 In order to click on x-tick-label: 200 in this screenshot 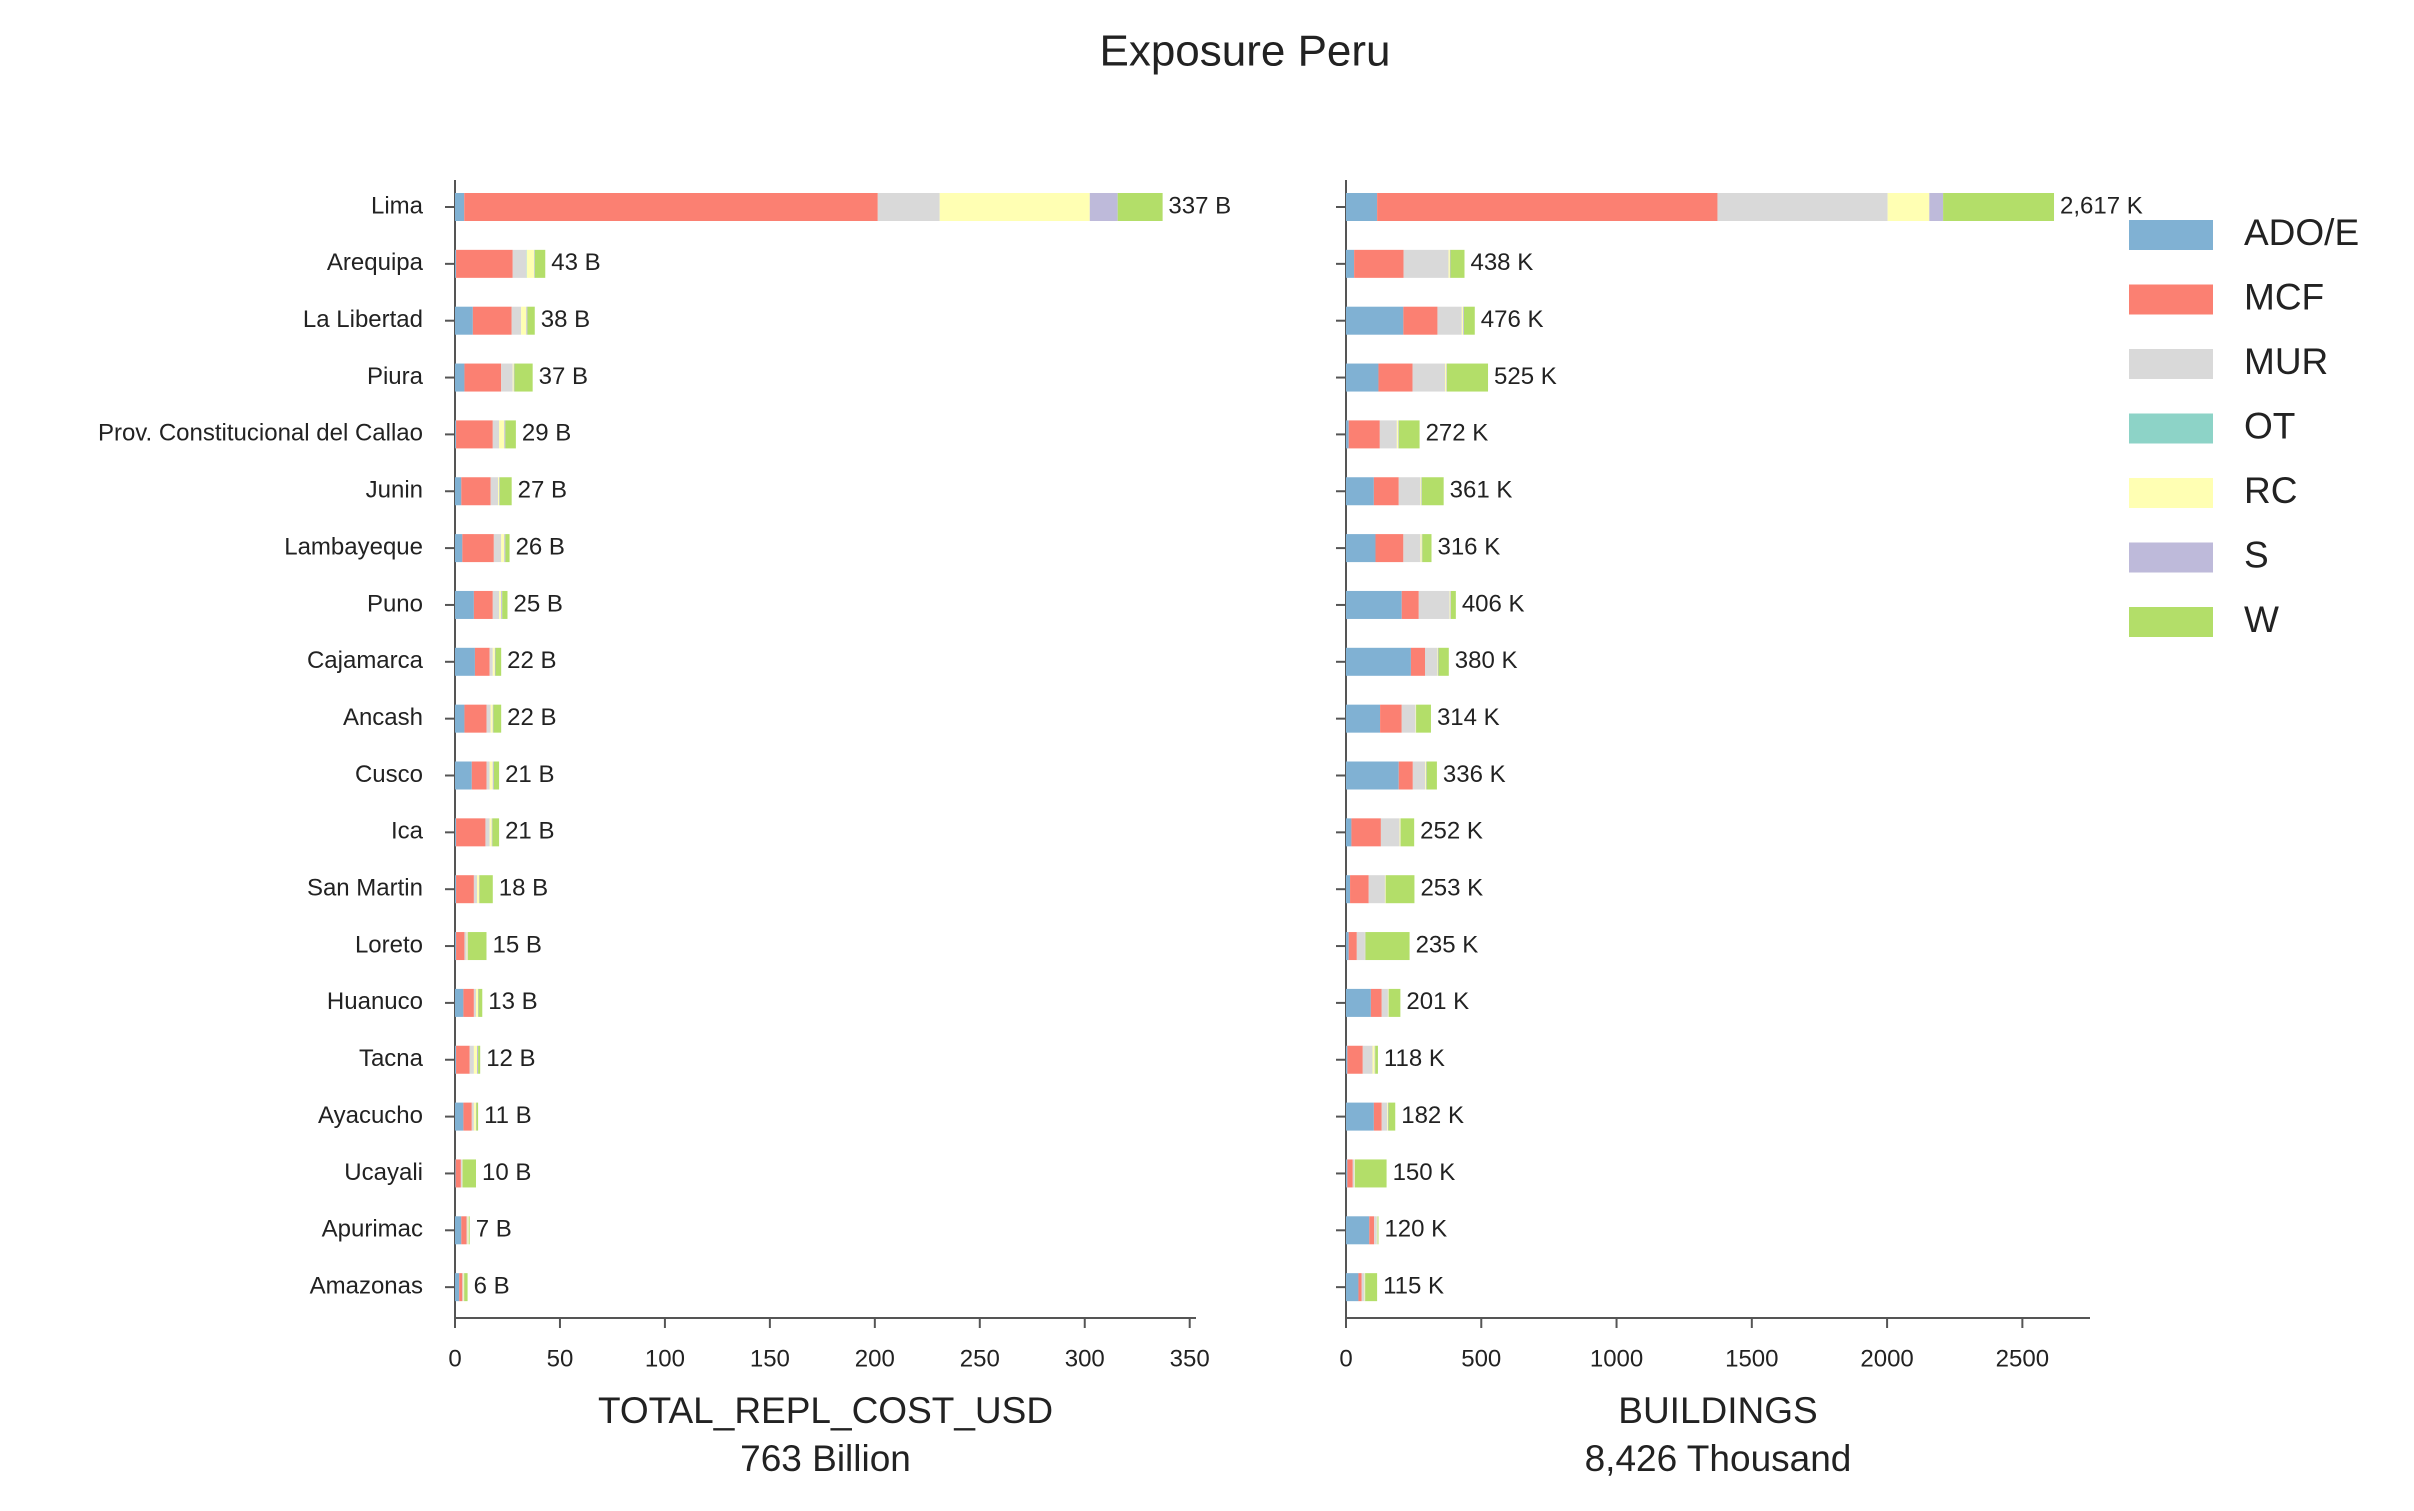, I will do `click(875, 1358)`.